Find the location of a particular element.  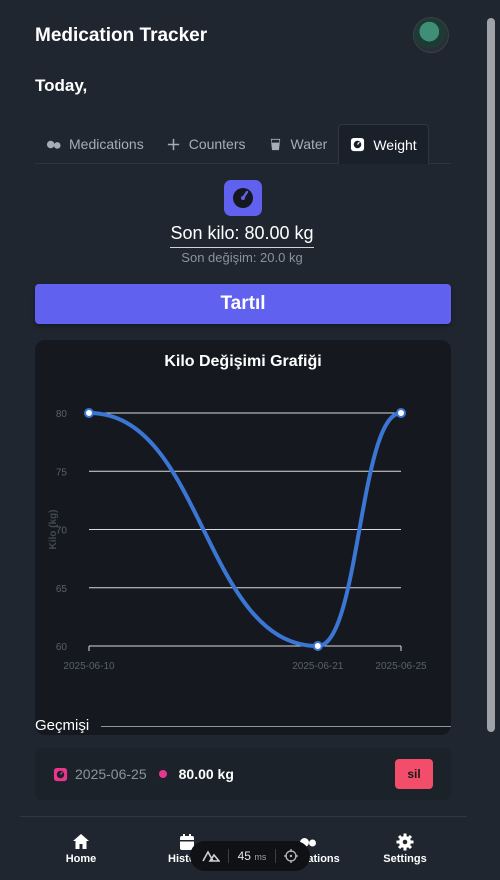

tab-label: Medications is located at coordinates (106, 144).